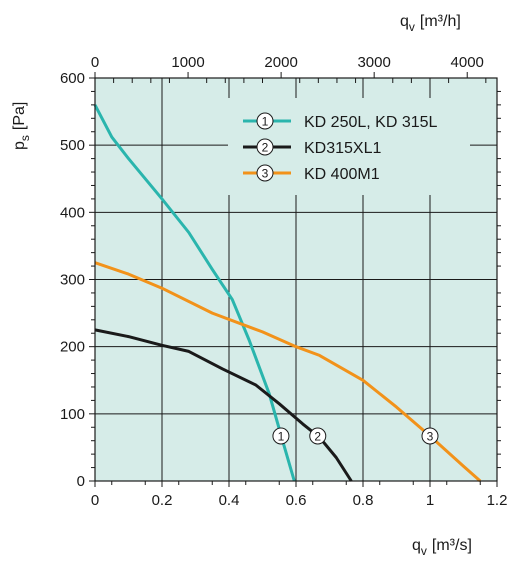 The width and height of the screenshot is (511, 564). What do you see at coordinates (81, 481) in the screenshot?
I see `y-tick-label: 0` at bounding box center [81, 481].